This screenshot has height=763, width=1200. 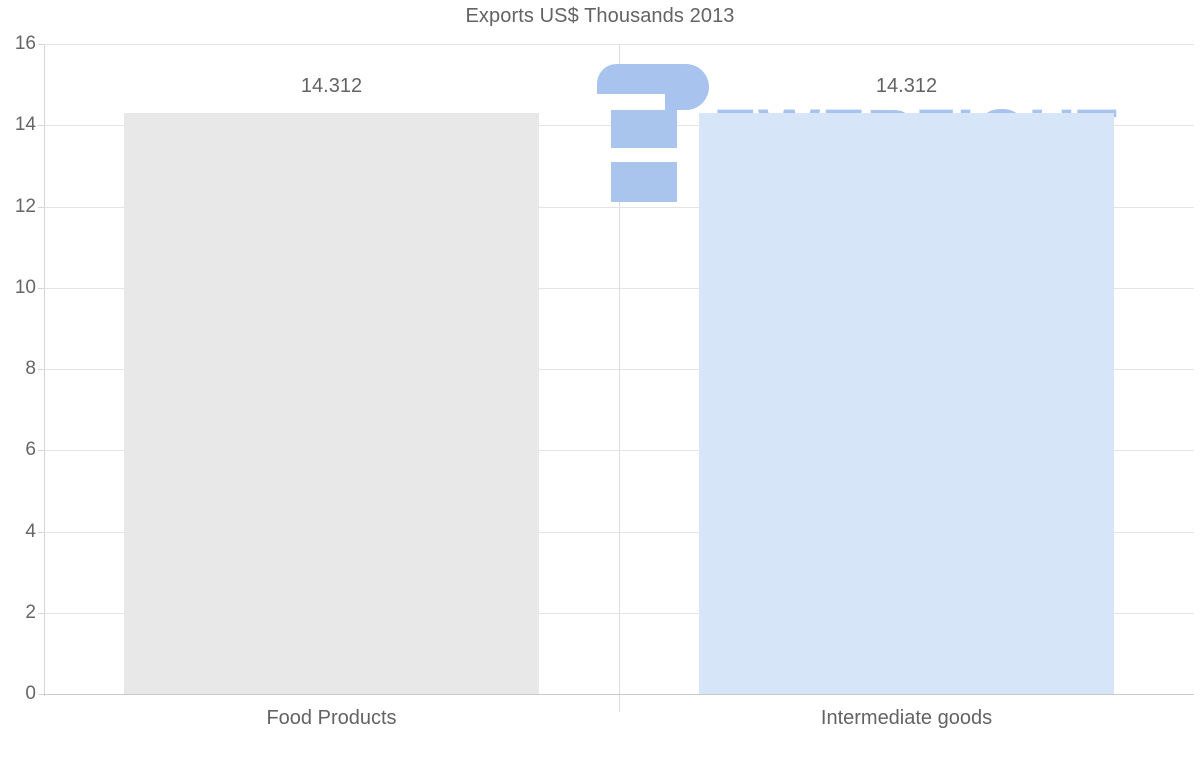 What do you see at coordinates (30, 368) in the screenshot?
I see `y-axis-tick-label: 8` at bounding box center [30, 368].